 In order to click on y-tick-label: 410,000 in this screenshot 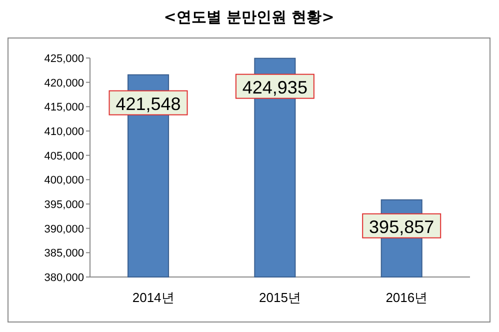, I will do `click(64, 132)`.